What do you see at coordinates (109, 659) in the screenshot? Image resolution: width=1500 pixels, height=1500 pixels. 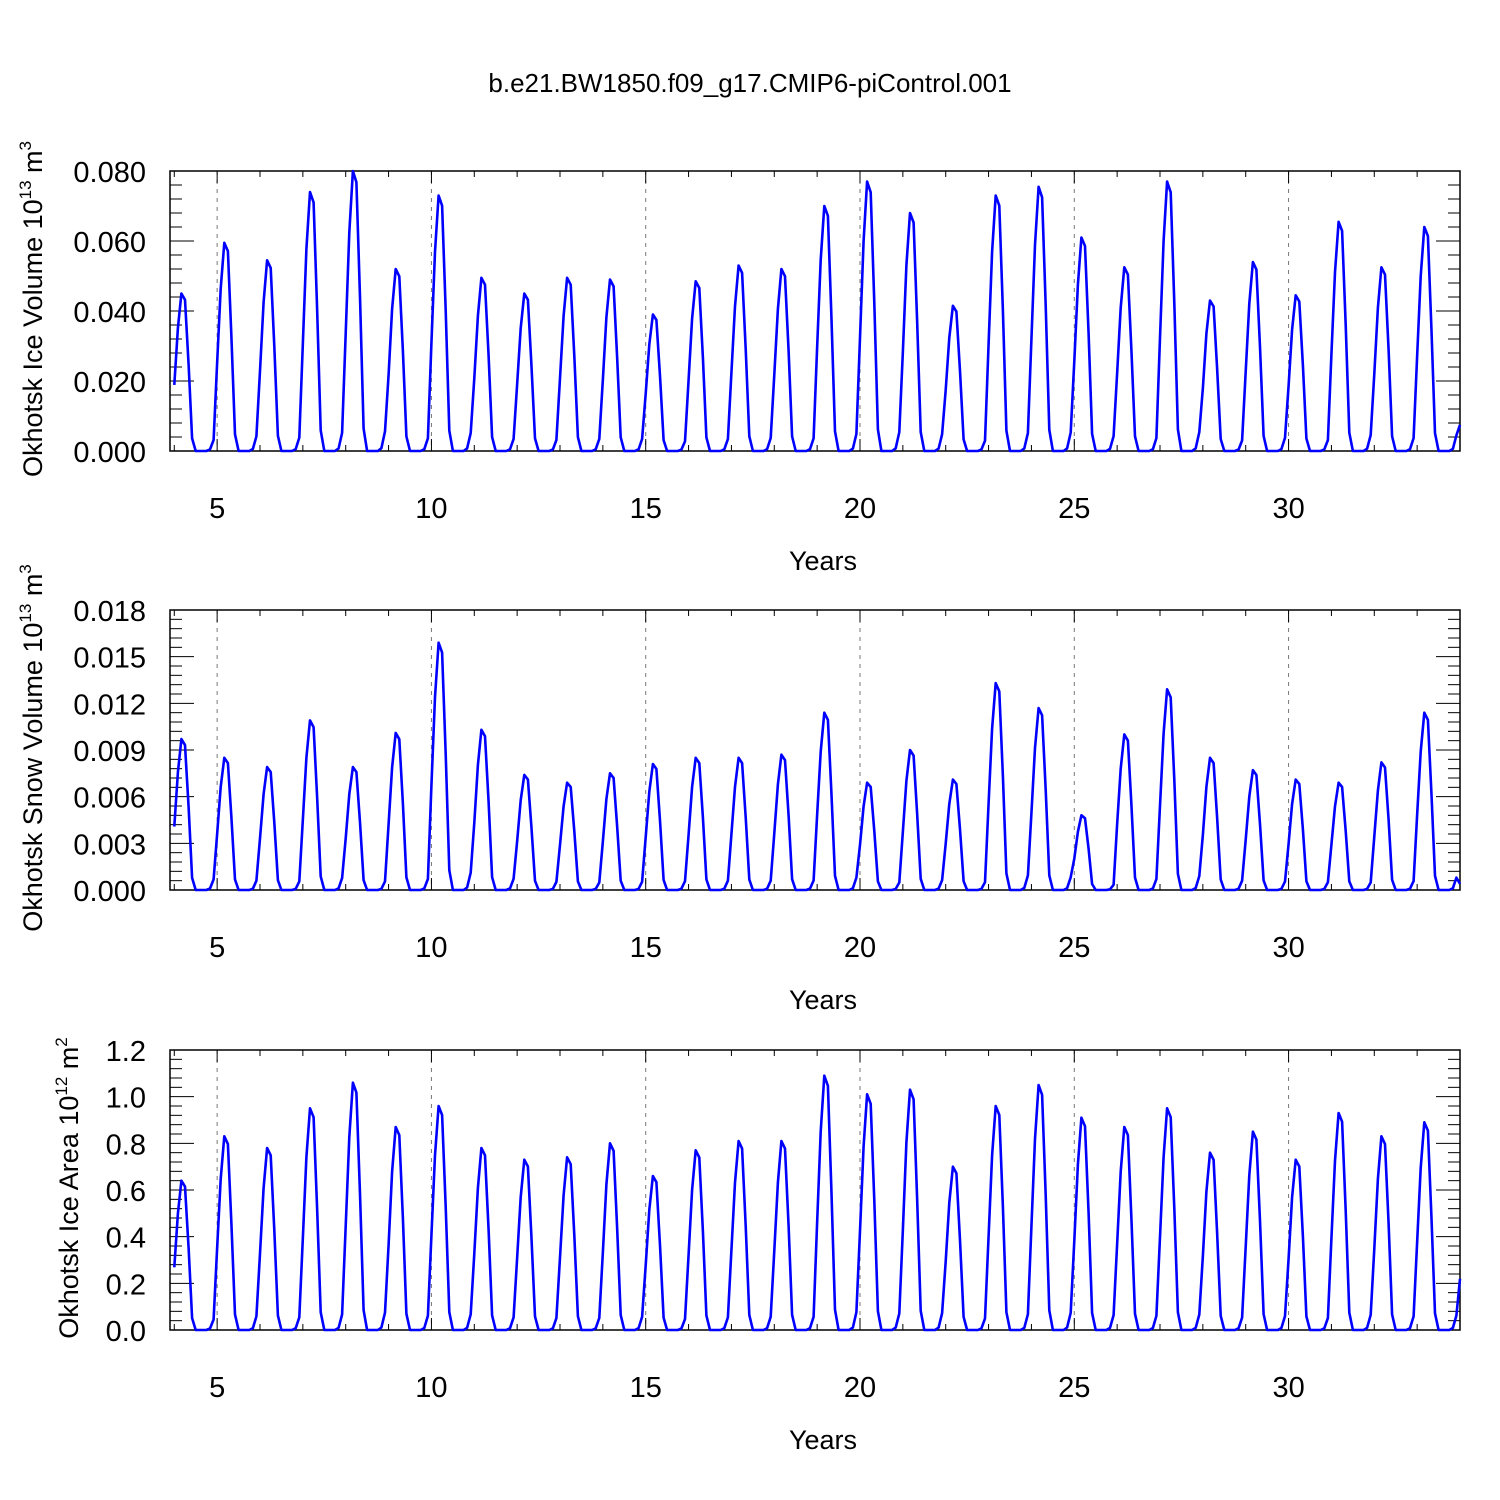 I see `y-tick-label: 0.015` at bounding box center [109, 659].